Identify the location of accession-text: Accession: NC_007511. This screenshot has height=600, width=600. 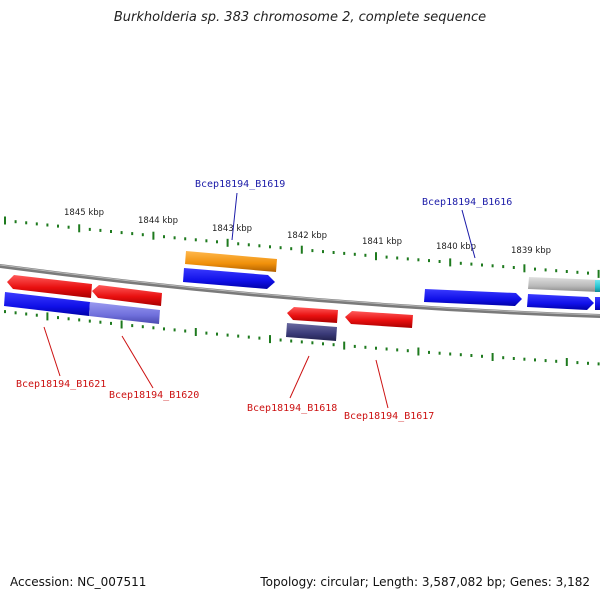
(78, 582).